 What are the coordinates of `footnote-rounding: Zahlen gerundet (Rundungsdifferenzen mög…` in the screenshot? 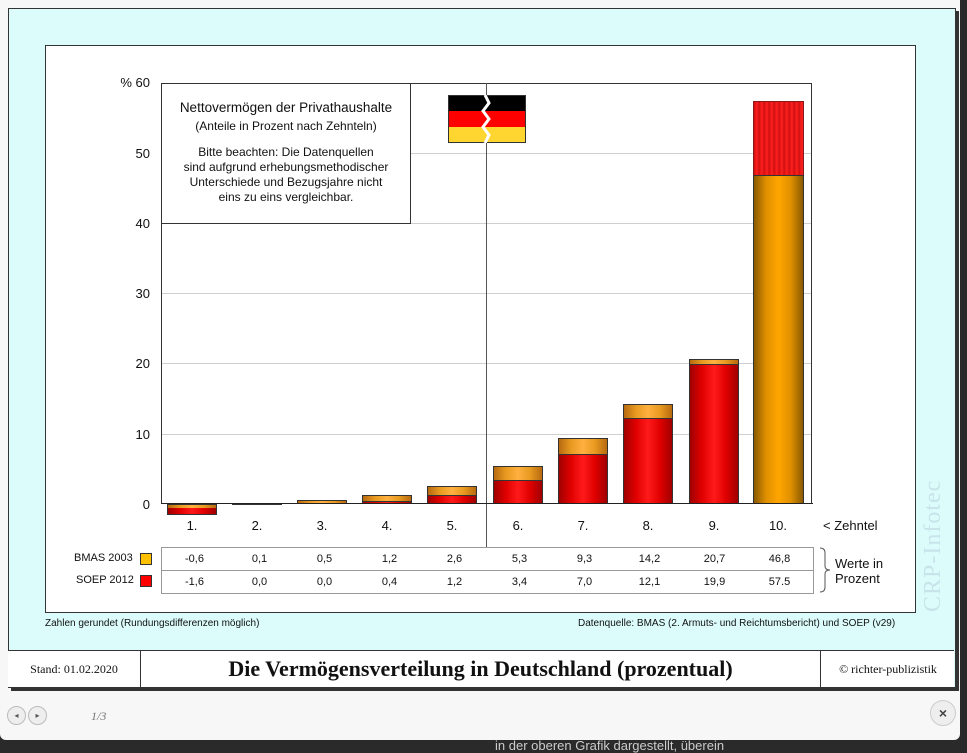 It's located at (152, 623).